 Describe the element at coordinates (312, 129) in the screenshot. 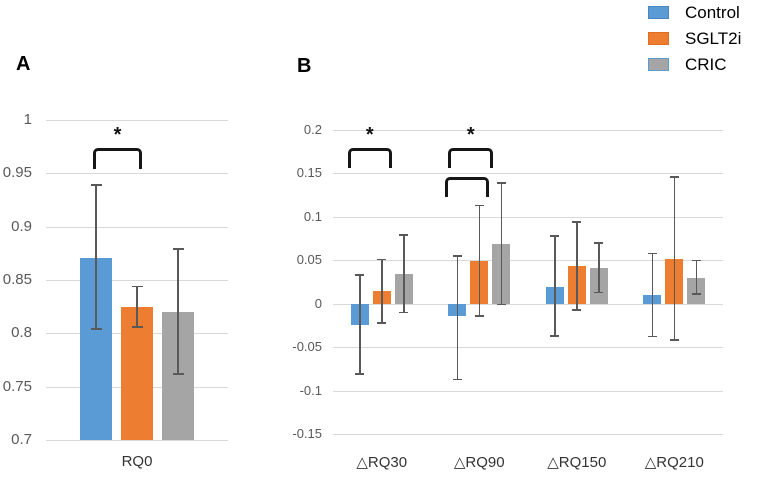

I see `y-tick-label: 0.2` at that location.